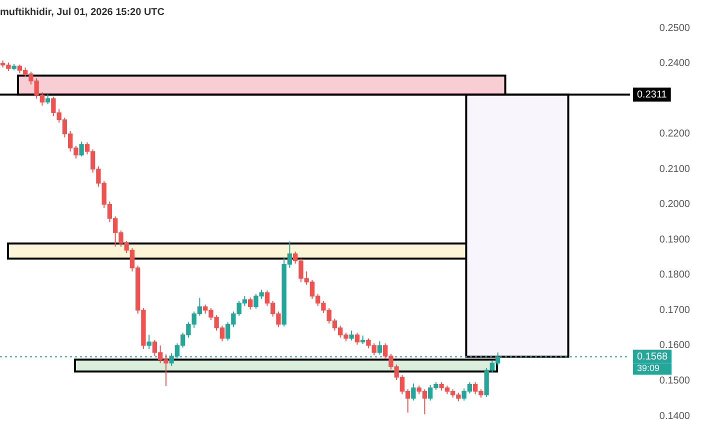 The width and height of the screenshot is (720, 428). What do you see at coordinates (82, 12) in the screenshot?
I see `chart-title: muftikhidir, Jul 01, 2026 15:20 UTC` at bounding box center [82, 12].